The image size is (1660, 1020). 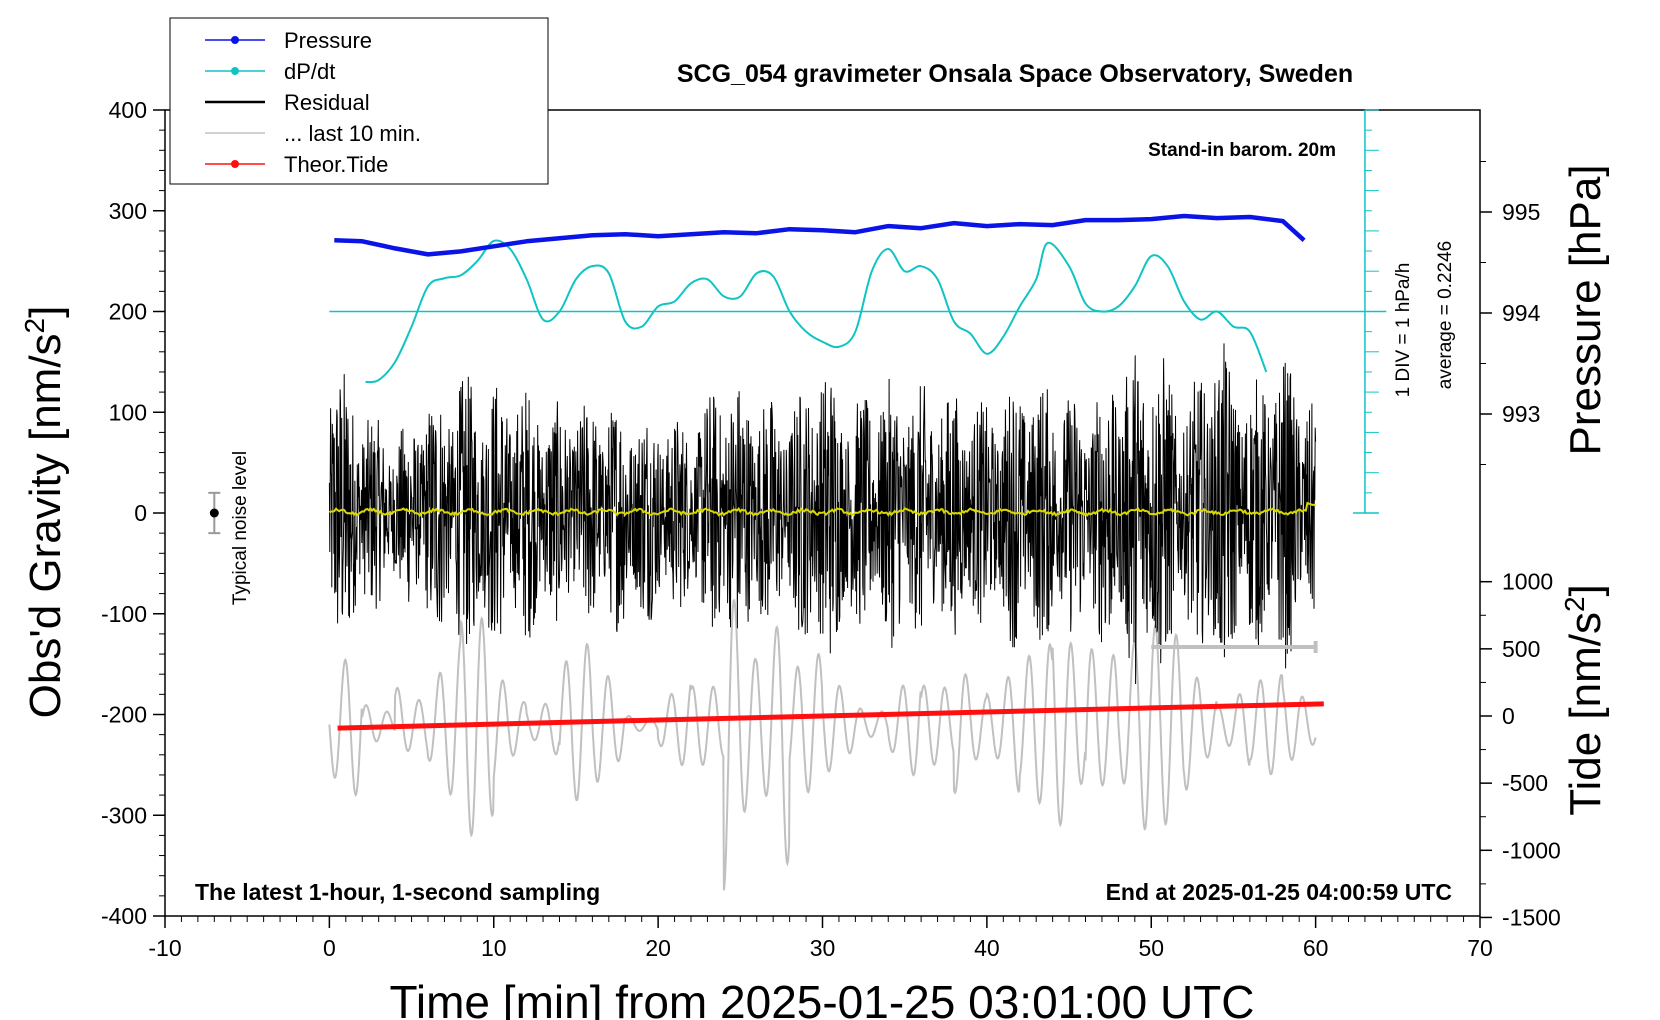 What do you see at coordinates (214, 513) in the screenshot?
I see `noise-bar-dot` at bounding box center [214, 513].